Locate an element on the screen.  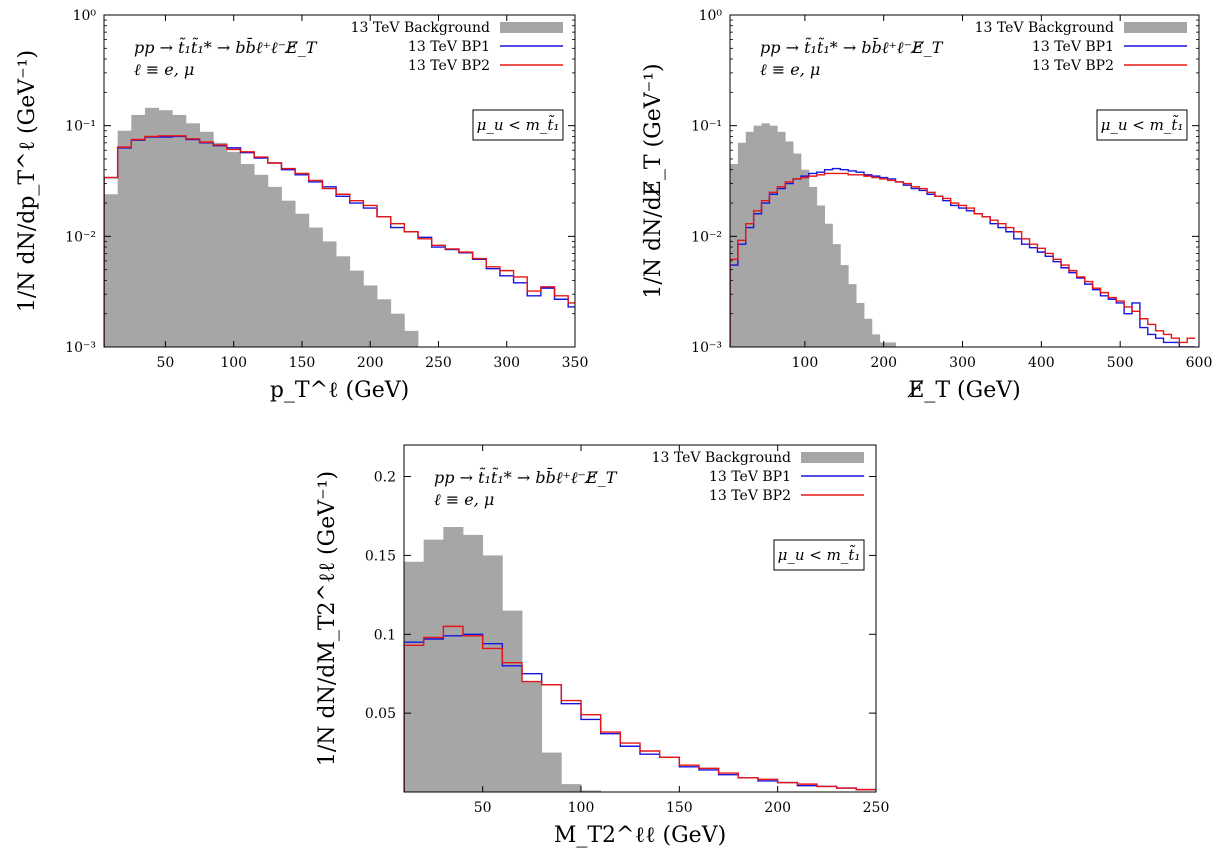
y-tick-label: 0.05 is located at coordinates (380, 714).